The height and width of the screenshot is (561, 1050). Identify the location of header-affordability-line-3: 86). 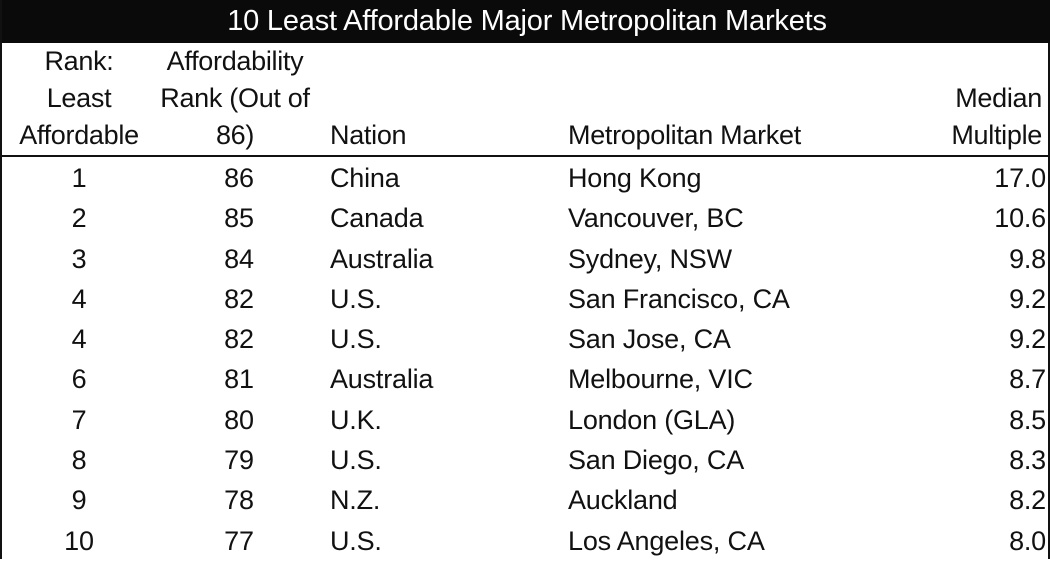
(235, 135).